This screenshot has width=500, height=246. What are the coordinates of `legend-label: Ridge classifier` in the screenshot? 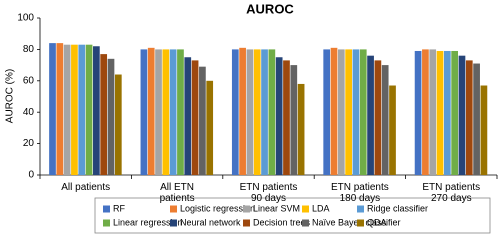 It's located at (397, 208).